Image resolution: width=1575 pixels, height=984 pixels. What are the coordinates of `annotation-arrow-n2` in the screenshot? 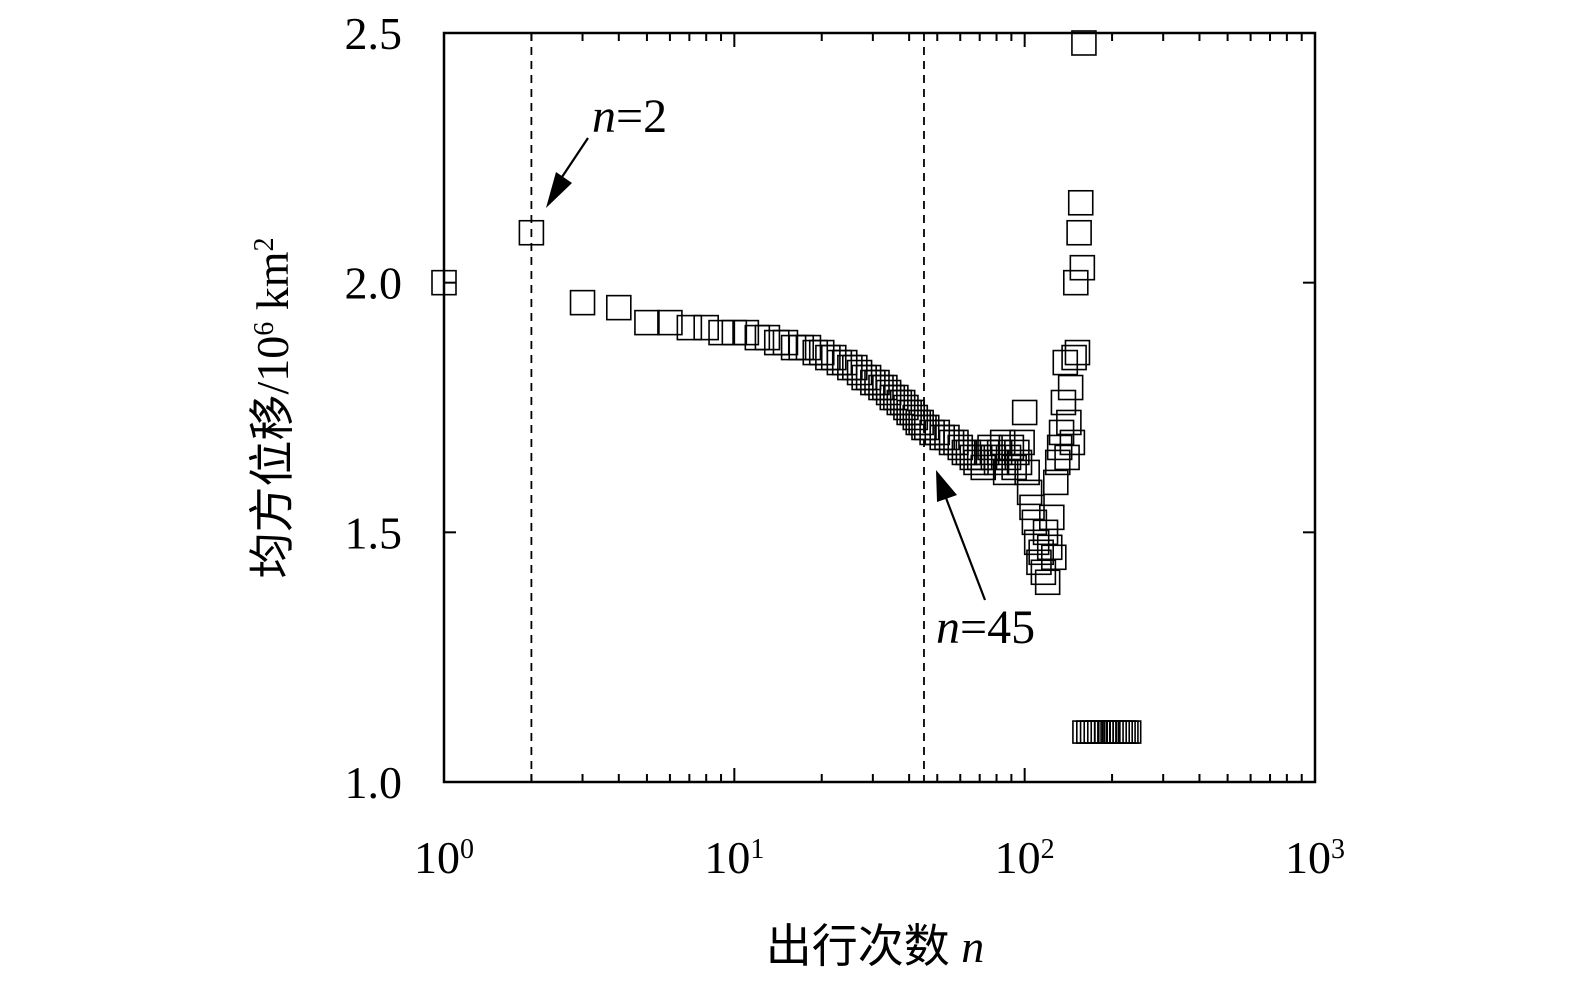 It's located at (574, 159).